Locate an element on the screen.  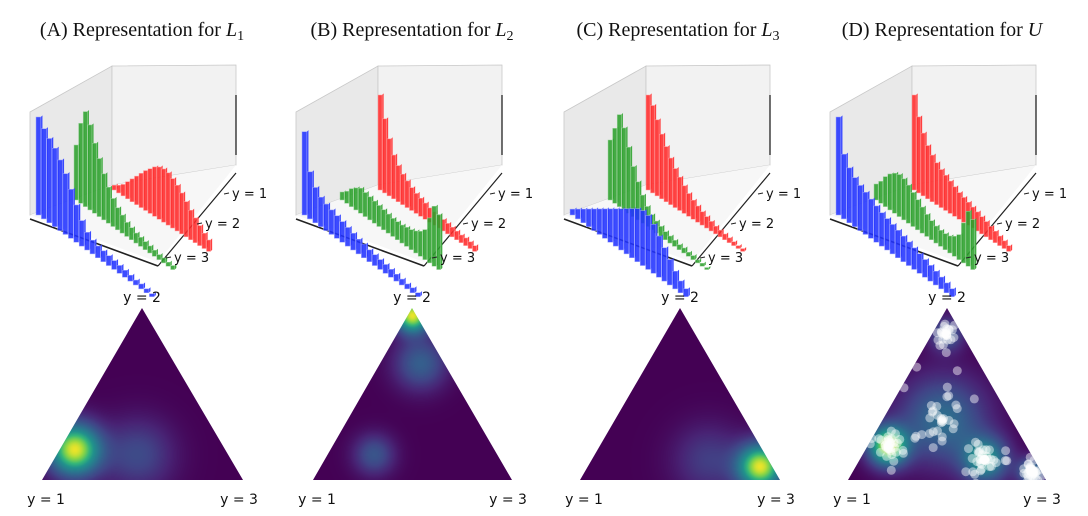
class-label: y = 3 is located at coordinates (191, 258).